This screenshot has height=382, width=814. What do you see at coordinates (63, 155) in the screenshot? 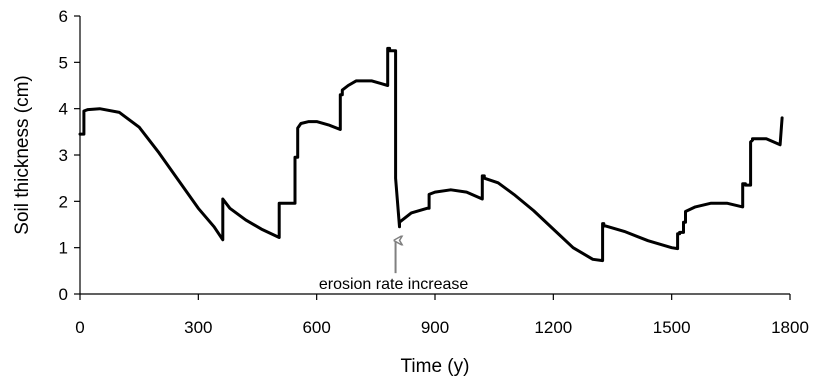
I see `y-tick-label: 3` at bounding box center [63, 155].